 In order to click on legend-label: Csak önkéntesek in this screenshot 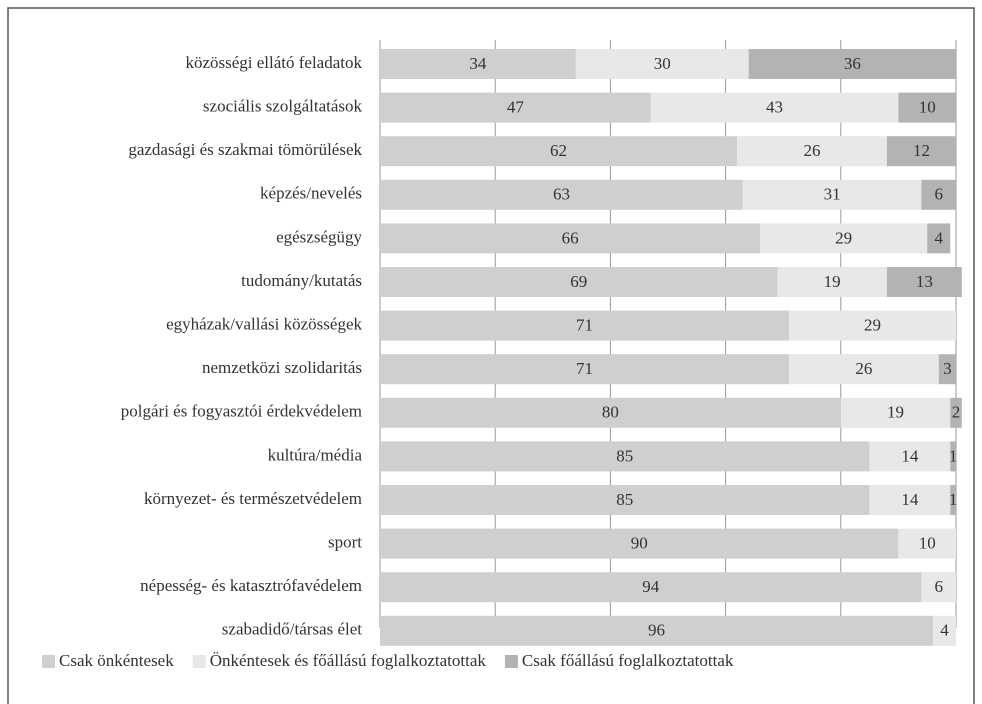, I will do `click(116, 660)`.